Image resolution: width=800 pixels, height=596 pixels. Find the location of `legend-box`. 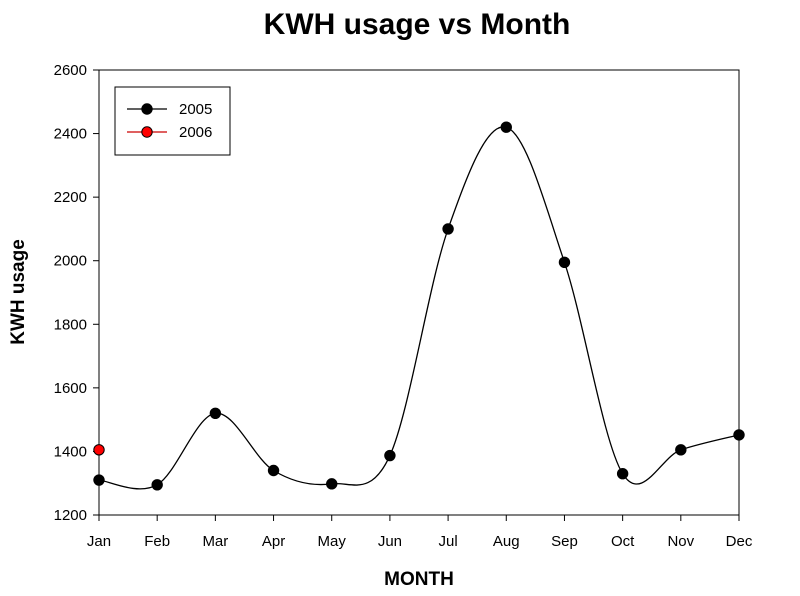

legend-box is located at coordinates (172, 121).